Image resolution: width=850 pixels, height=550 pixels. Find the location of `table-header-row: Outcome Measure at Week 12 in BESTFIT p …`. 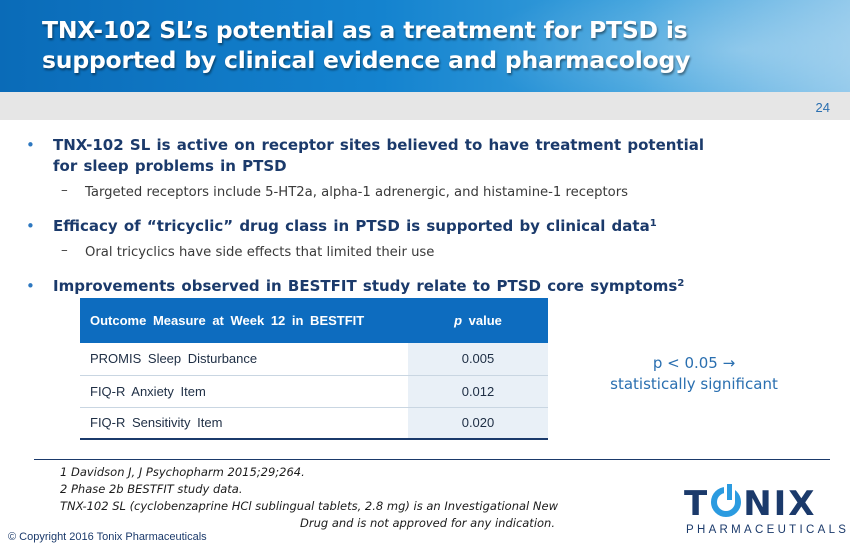

table-header-row: Outcome Measure at Week 12 in BESTFIT p … is located at coordinates (314, 320).